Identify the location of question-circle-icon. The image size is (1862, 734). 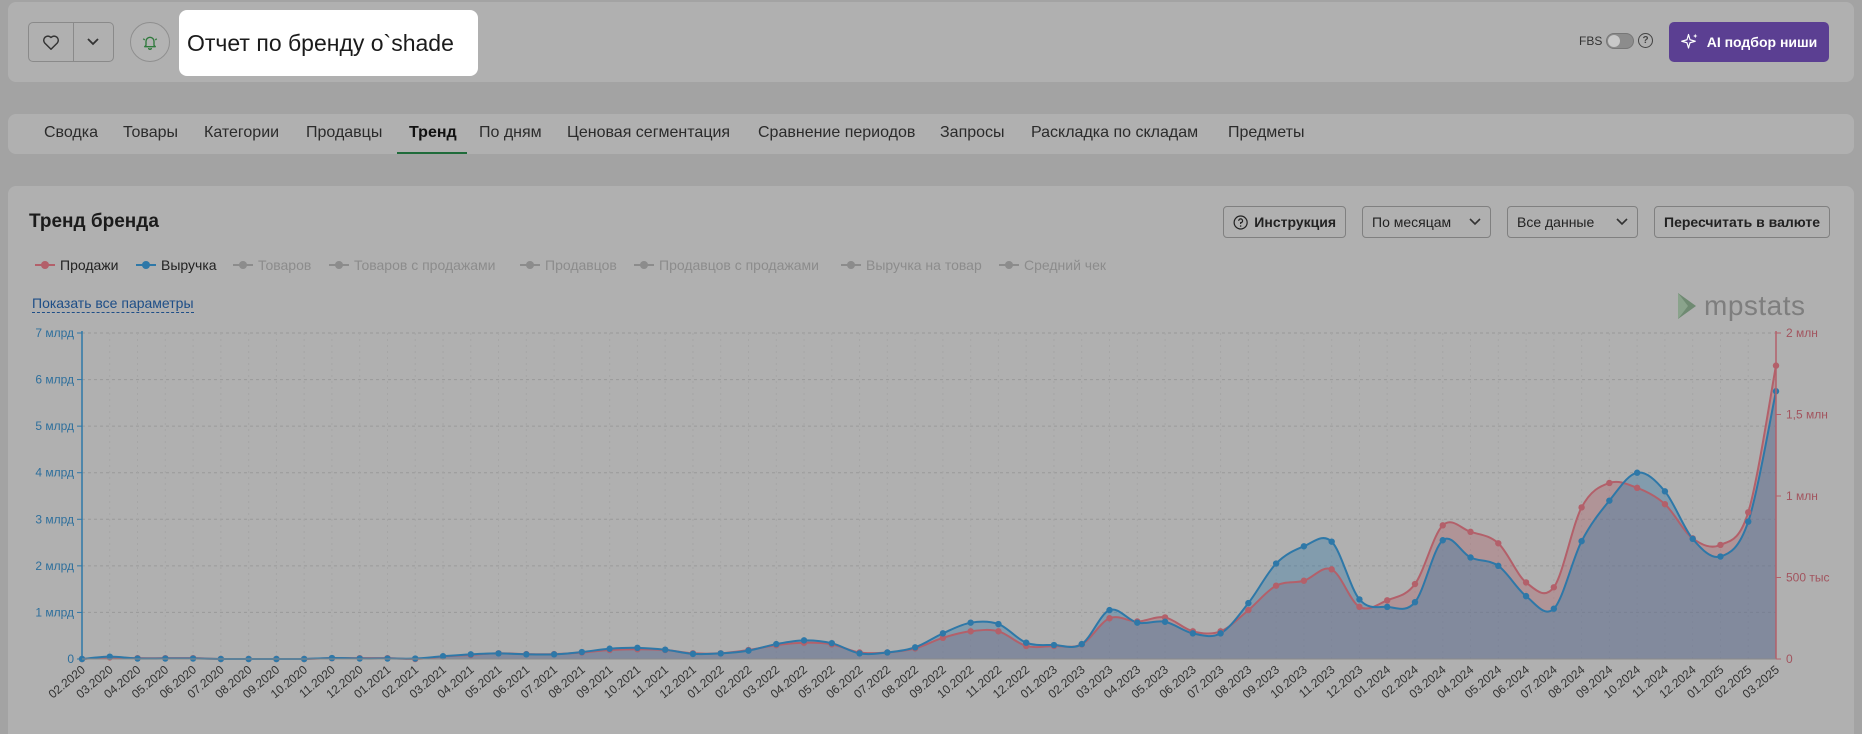
(1240, 222).